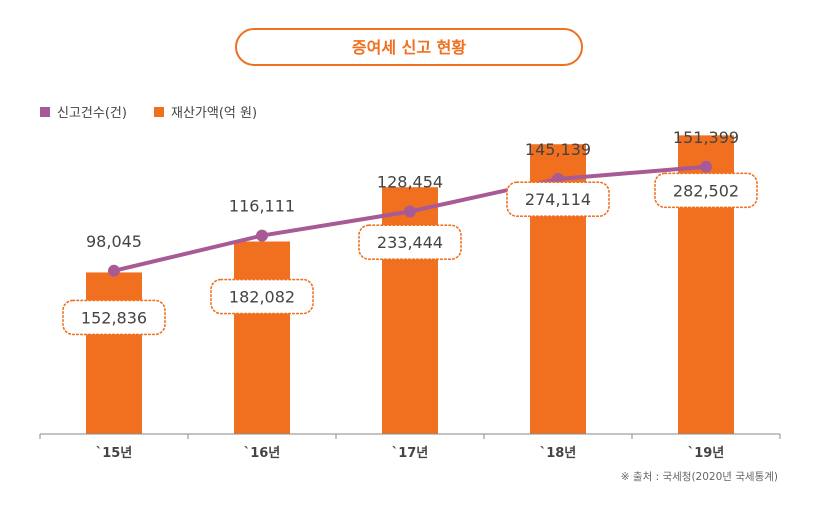 The height and width of the screenshot is (509, 820). I want to click on x-tick-label-3: `17년, so click(410, 453).